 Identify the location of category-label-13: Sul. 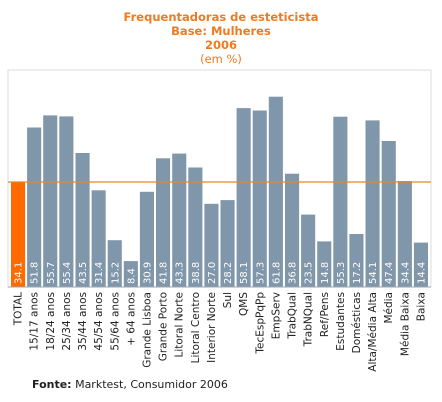
(228, 300).